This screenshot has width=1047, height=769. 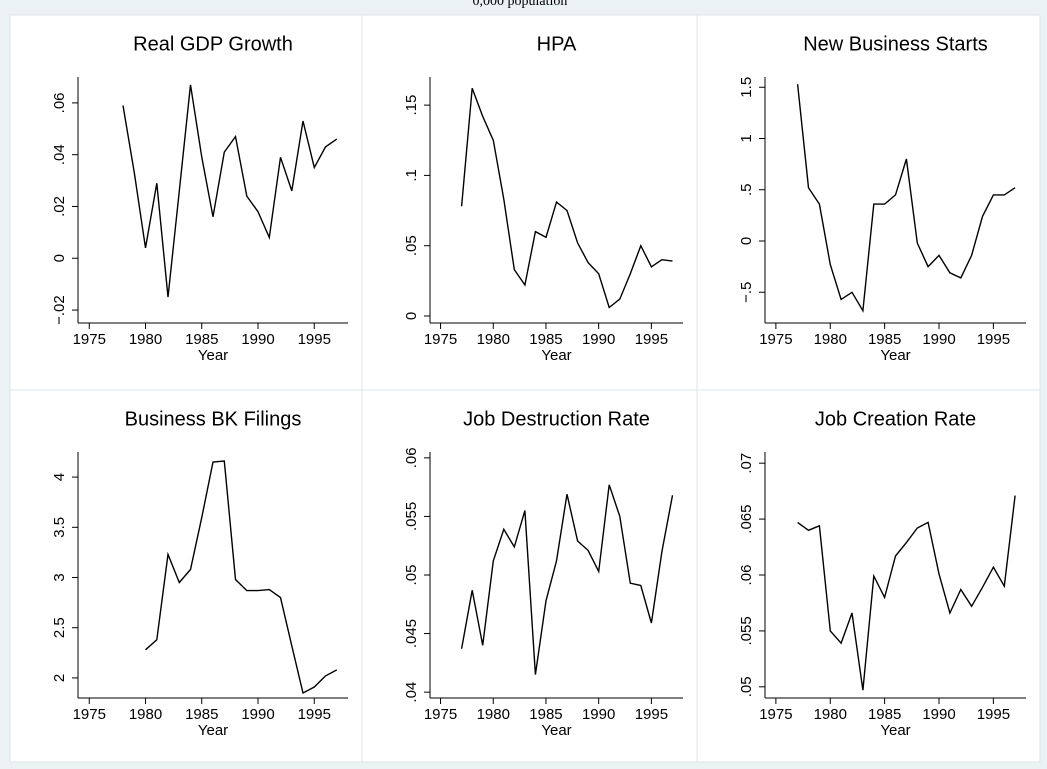 What do you see at coordinates (746, 518) in the screenshot?
I see `y-tick-label: .065` at bounding box center [746, 518].